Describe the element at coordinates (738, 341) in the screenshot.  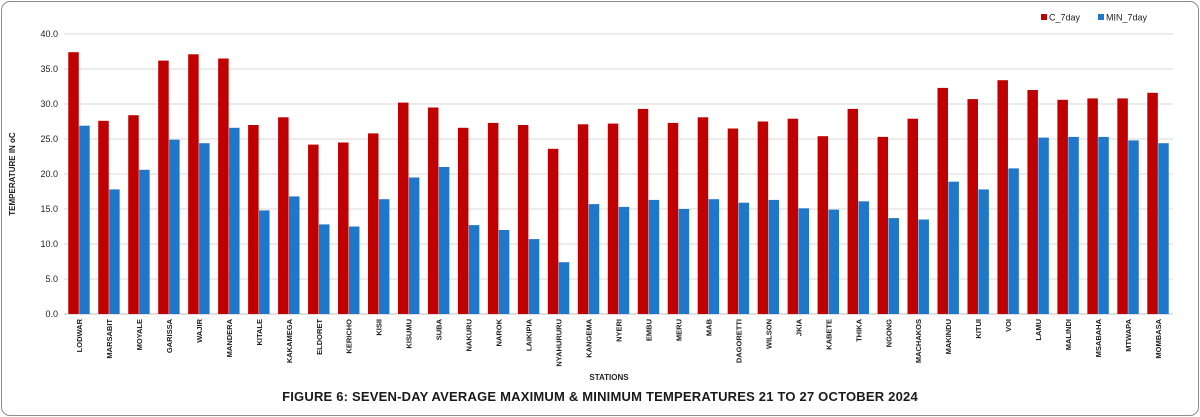
I see `x-tick-label: DAGORETTI` at that location.